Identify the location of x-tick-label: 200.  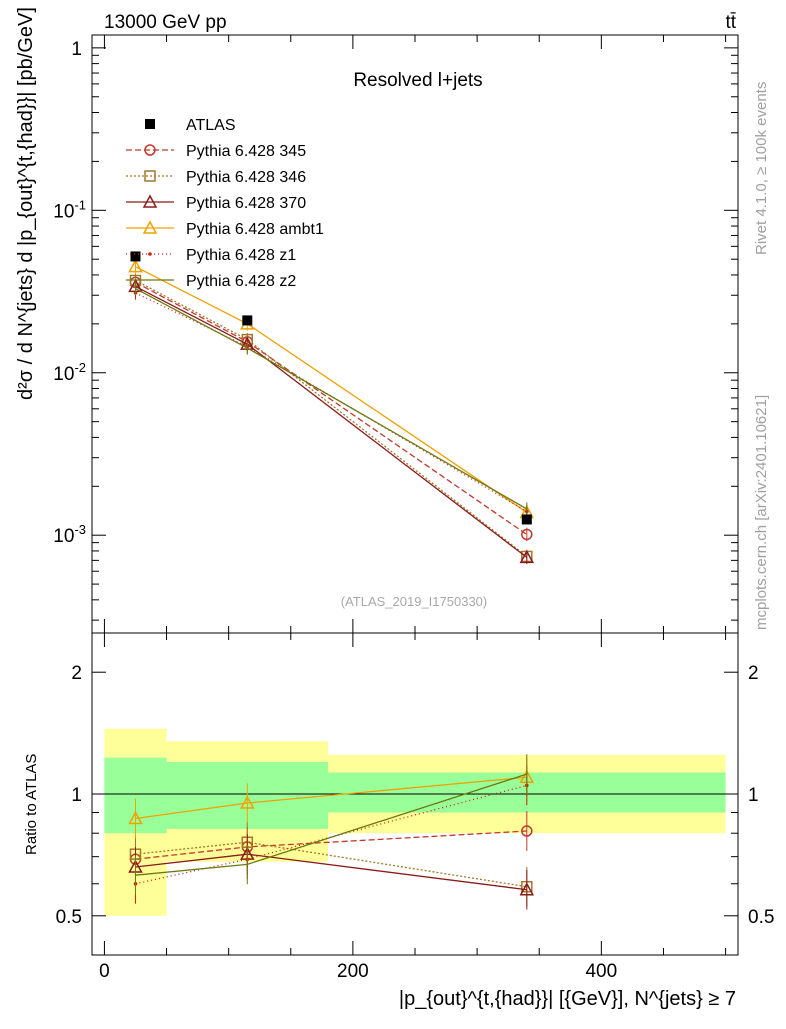
(353, 971).